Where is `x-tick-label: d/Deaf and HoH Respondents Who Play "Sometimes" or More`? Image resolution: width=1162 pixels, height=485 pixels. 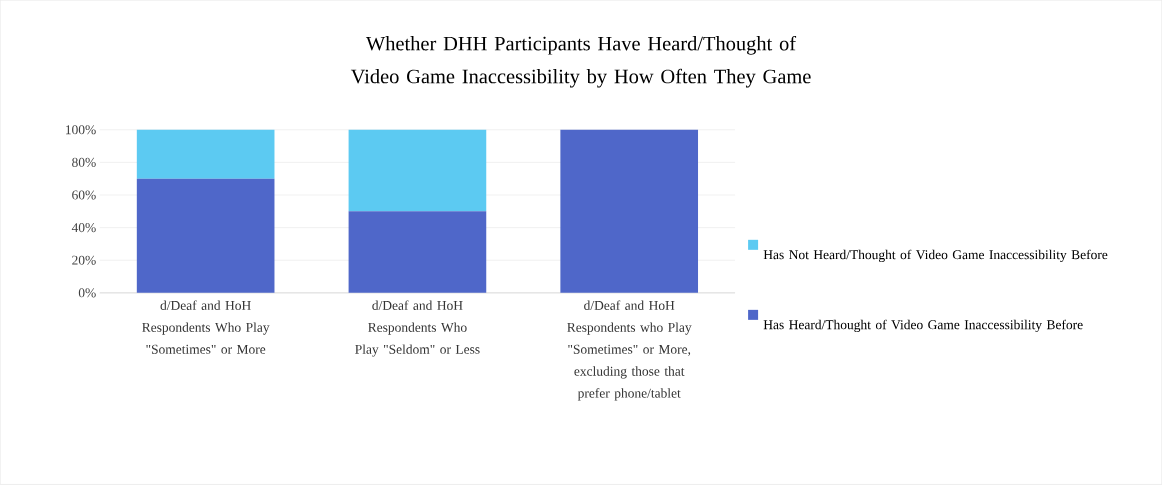 x-tick-label: d/Deaf and HoH Respondents Who Play "Sometimes" or More is located at coordinates (206, 327).